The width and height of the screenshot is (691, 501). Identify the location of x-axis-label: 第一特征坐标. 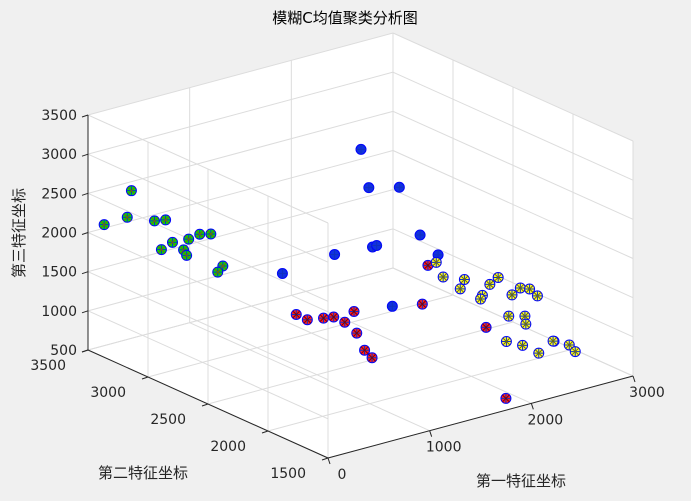
(521, 481).